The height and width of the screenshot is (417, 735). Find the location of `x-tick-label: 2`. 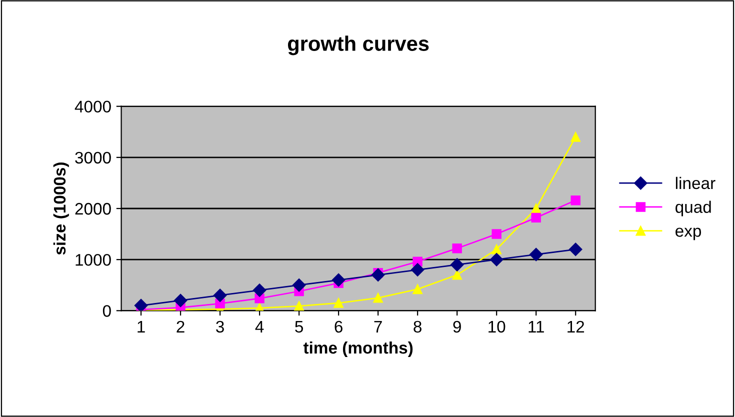

x-tick-label: 2 is located at coordinates (180, 326).